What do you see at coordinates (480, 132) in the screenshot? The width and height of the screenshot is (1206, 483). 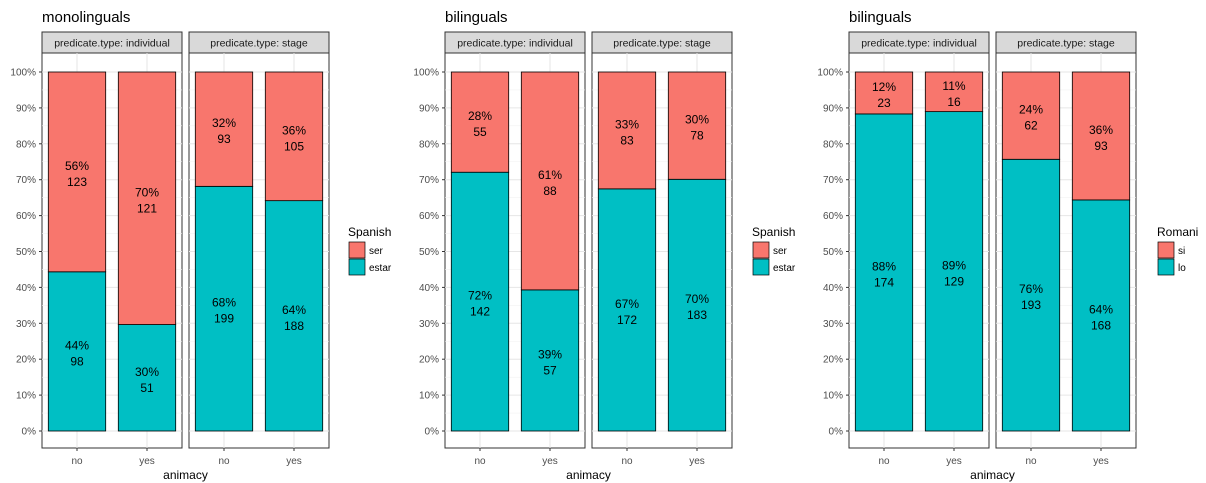 I see `bar-count-label: 55` at bounding box center [480, 132].